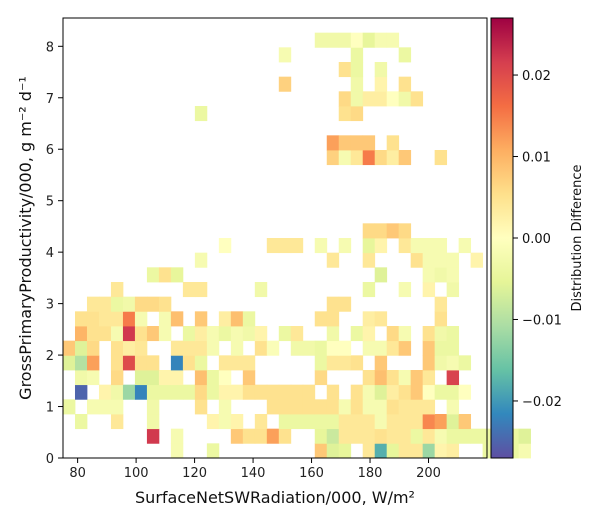 The width and height of the screenshot is (600, 525). Describe the element at coordinates (50, 202) in the screenshot. I see `y-tick-label: 5` at that location.